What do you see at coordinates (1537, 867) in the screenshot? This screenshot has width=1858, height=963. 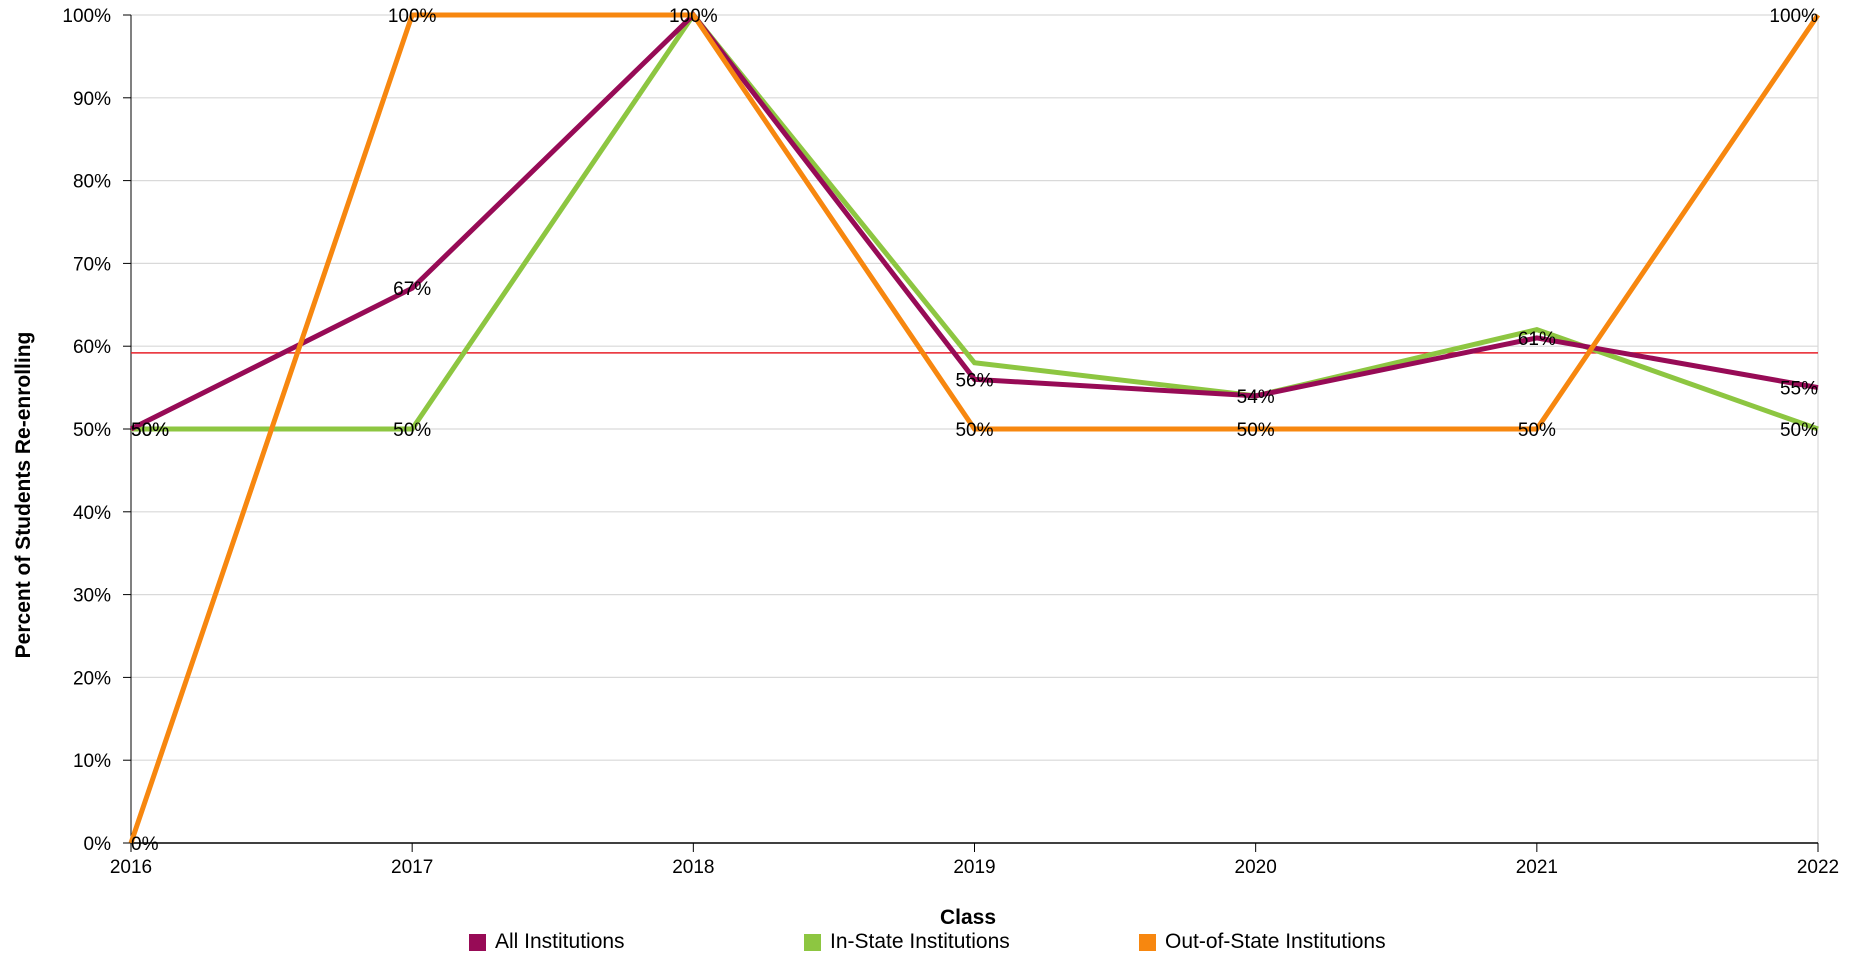 I see `x-tick-label: 2021` at bounding box center [1537, 867].